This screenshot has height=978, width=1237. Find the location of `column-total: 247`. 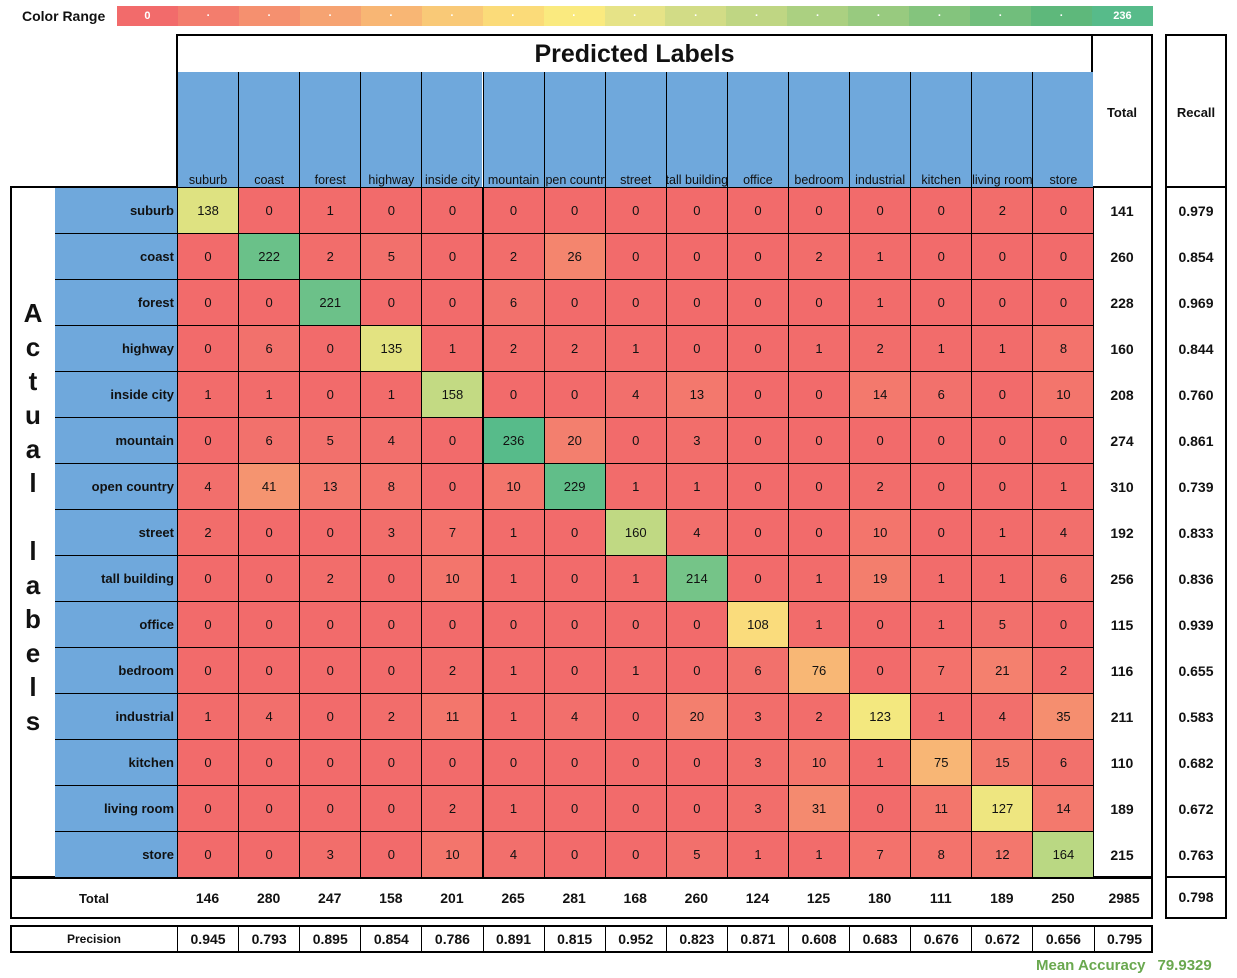

column-total: 247 is located at coordinates (330, 898).